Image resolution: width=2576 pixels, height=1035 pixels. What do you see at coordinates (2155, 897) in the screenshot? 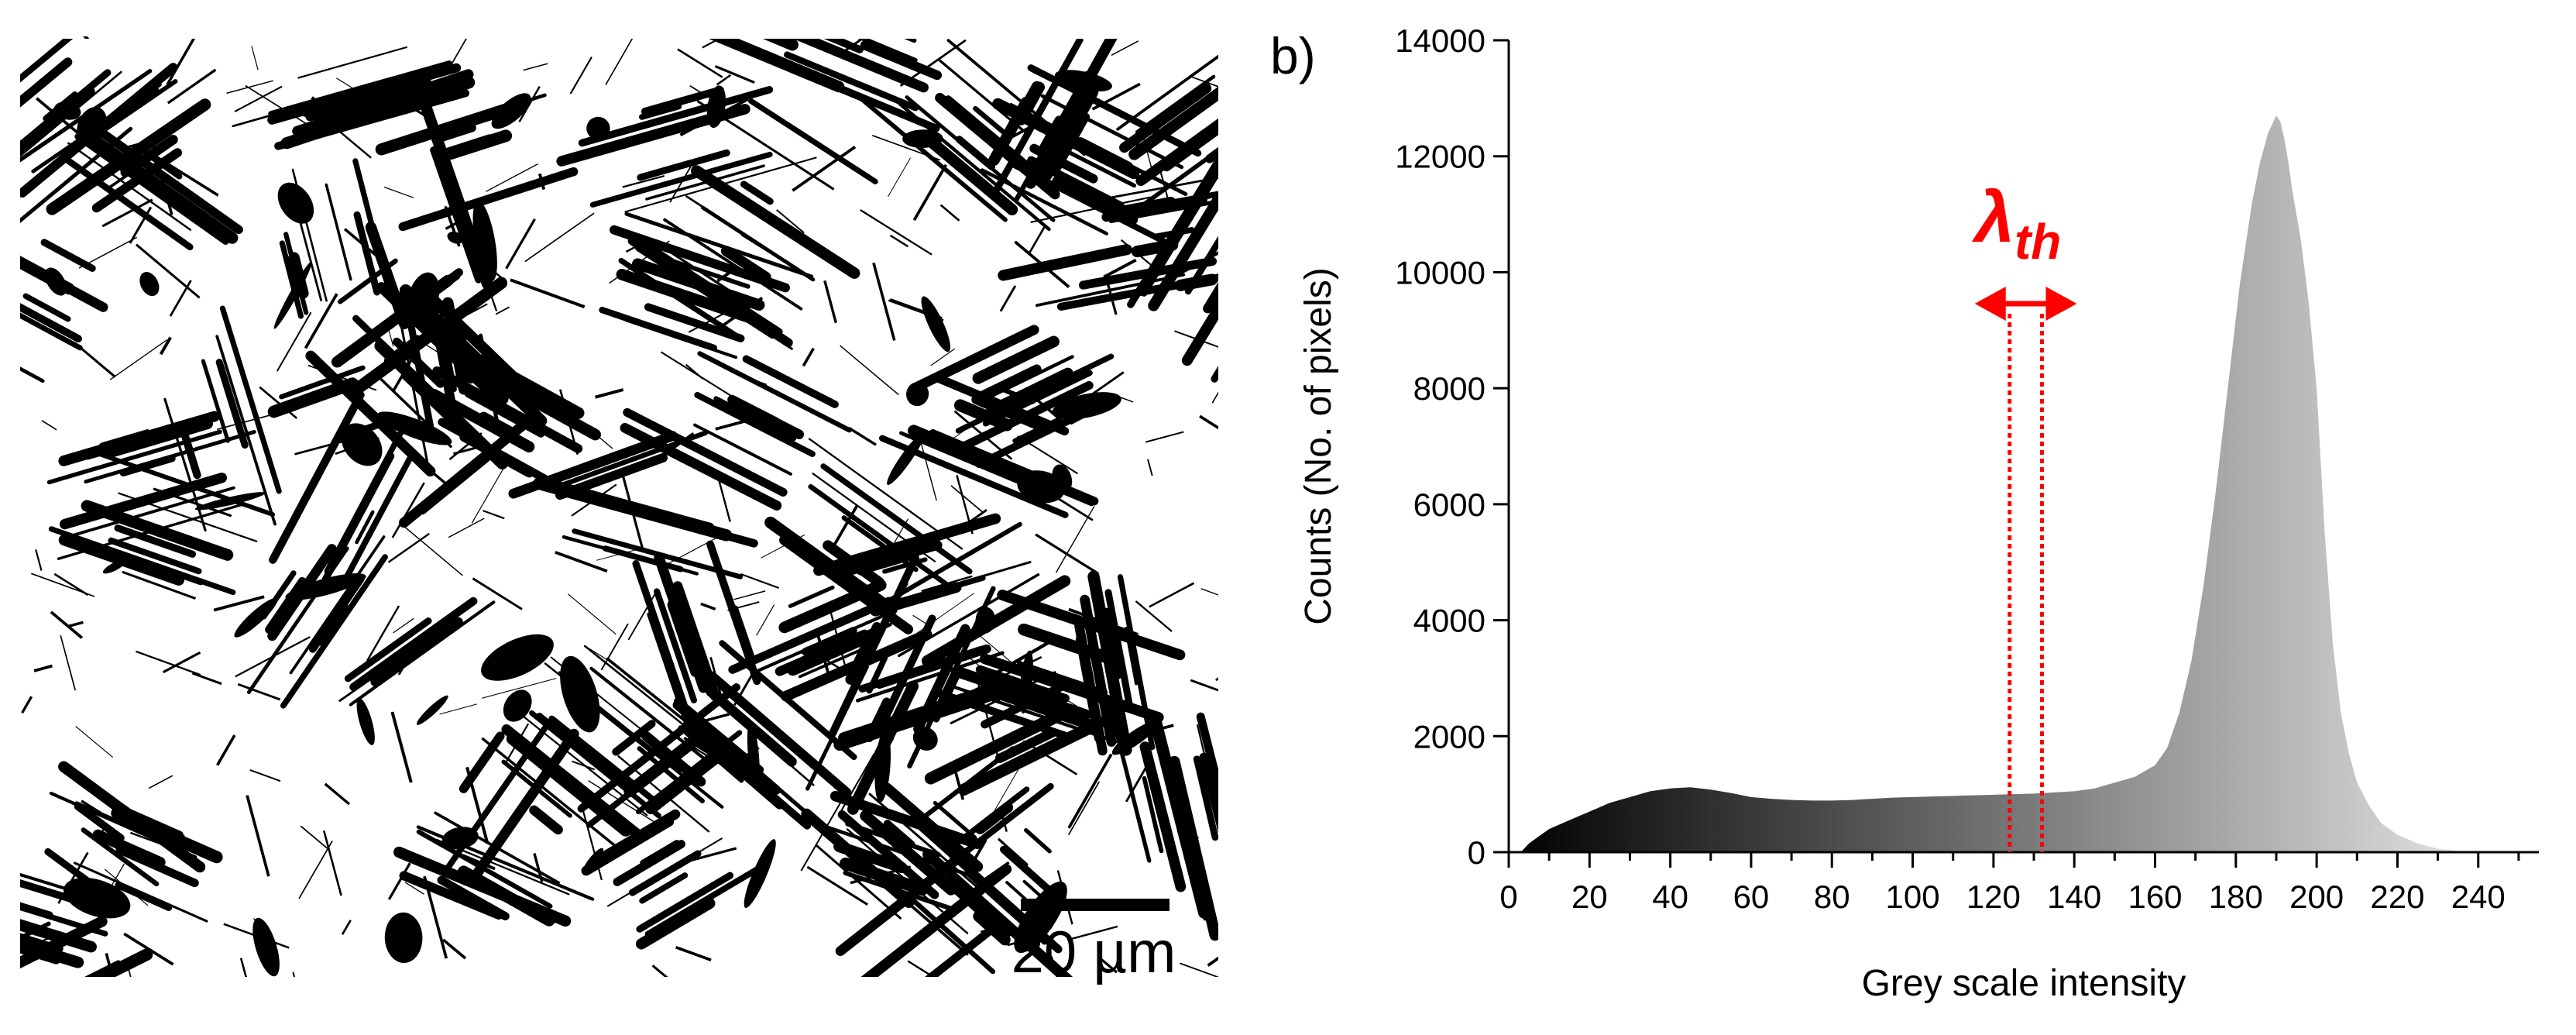
I see `x-tick-label: 160` at bounding box center [2155, 897].